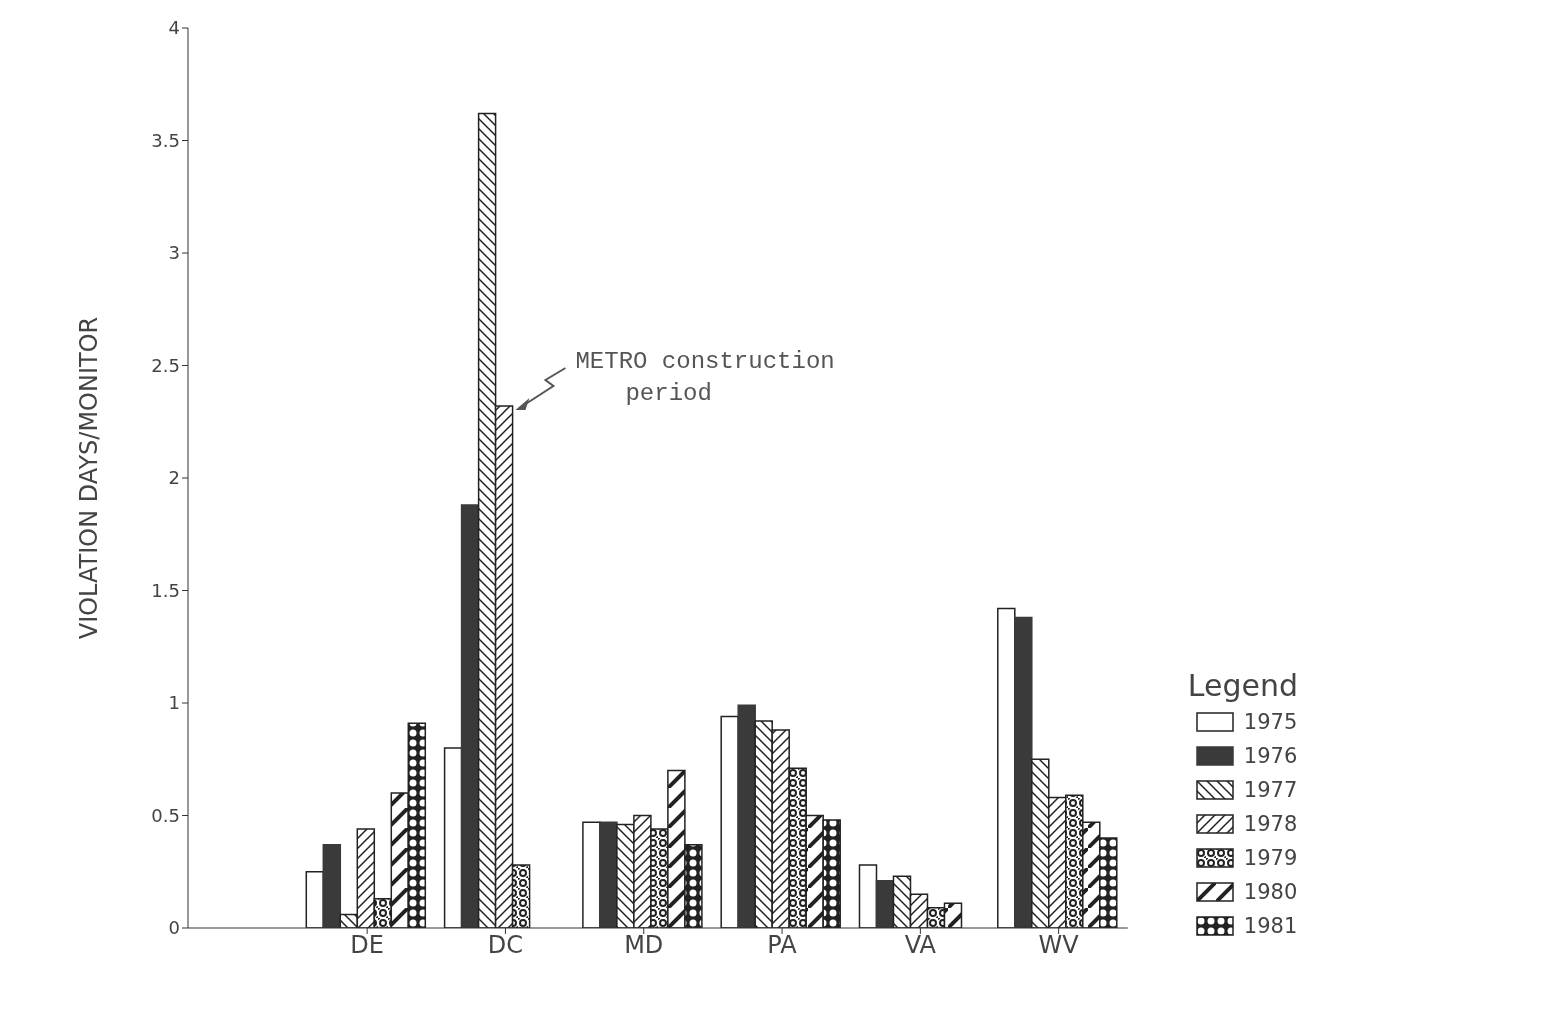 The height and width of the screenshot is (1026, 1541). I want to click on legend-label: 1975, so click(1270, 722).